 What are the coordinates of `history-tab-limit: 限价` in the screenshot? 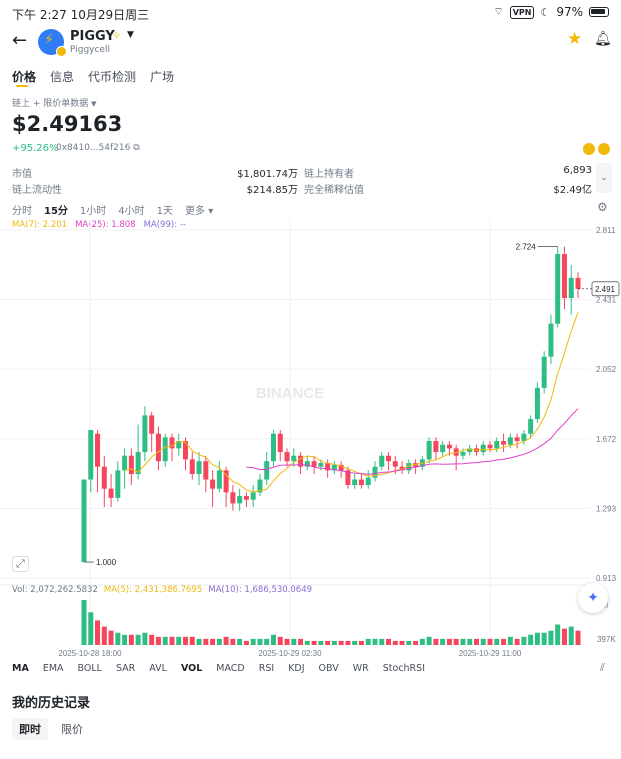 It's located at (72, 729).